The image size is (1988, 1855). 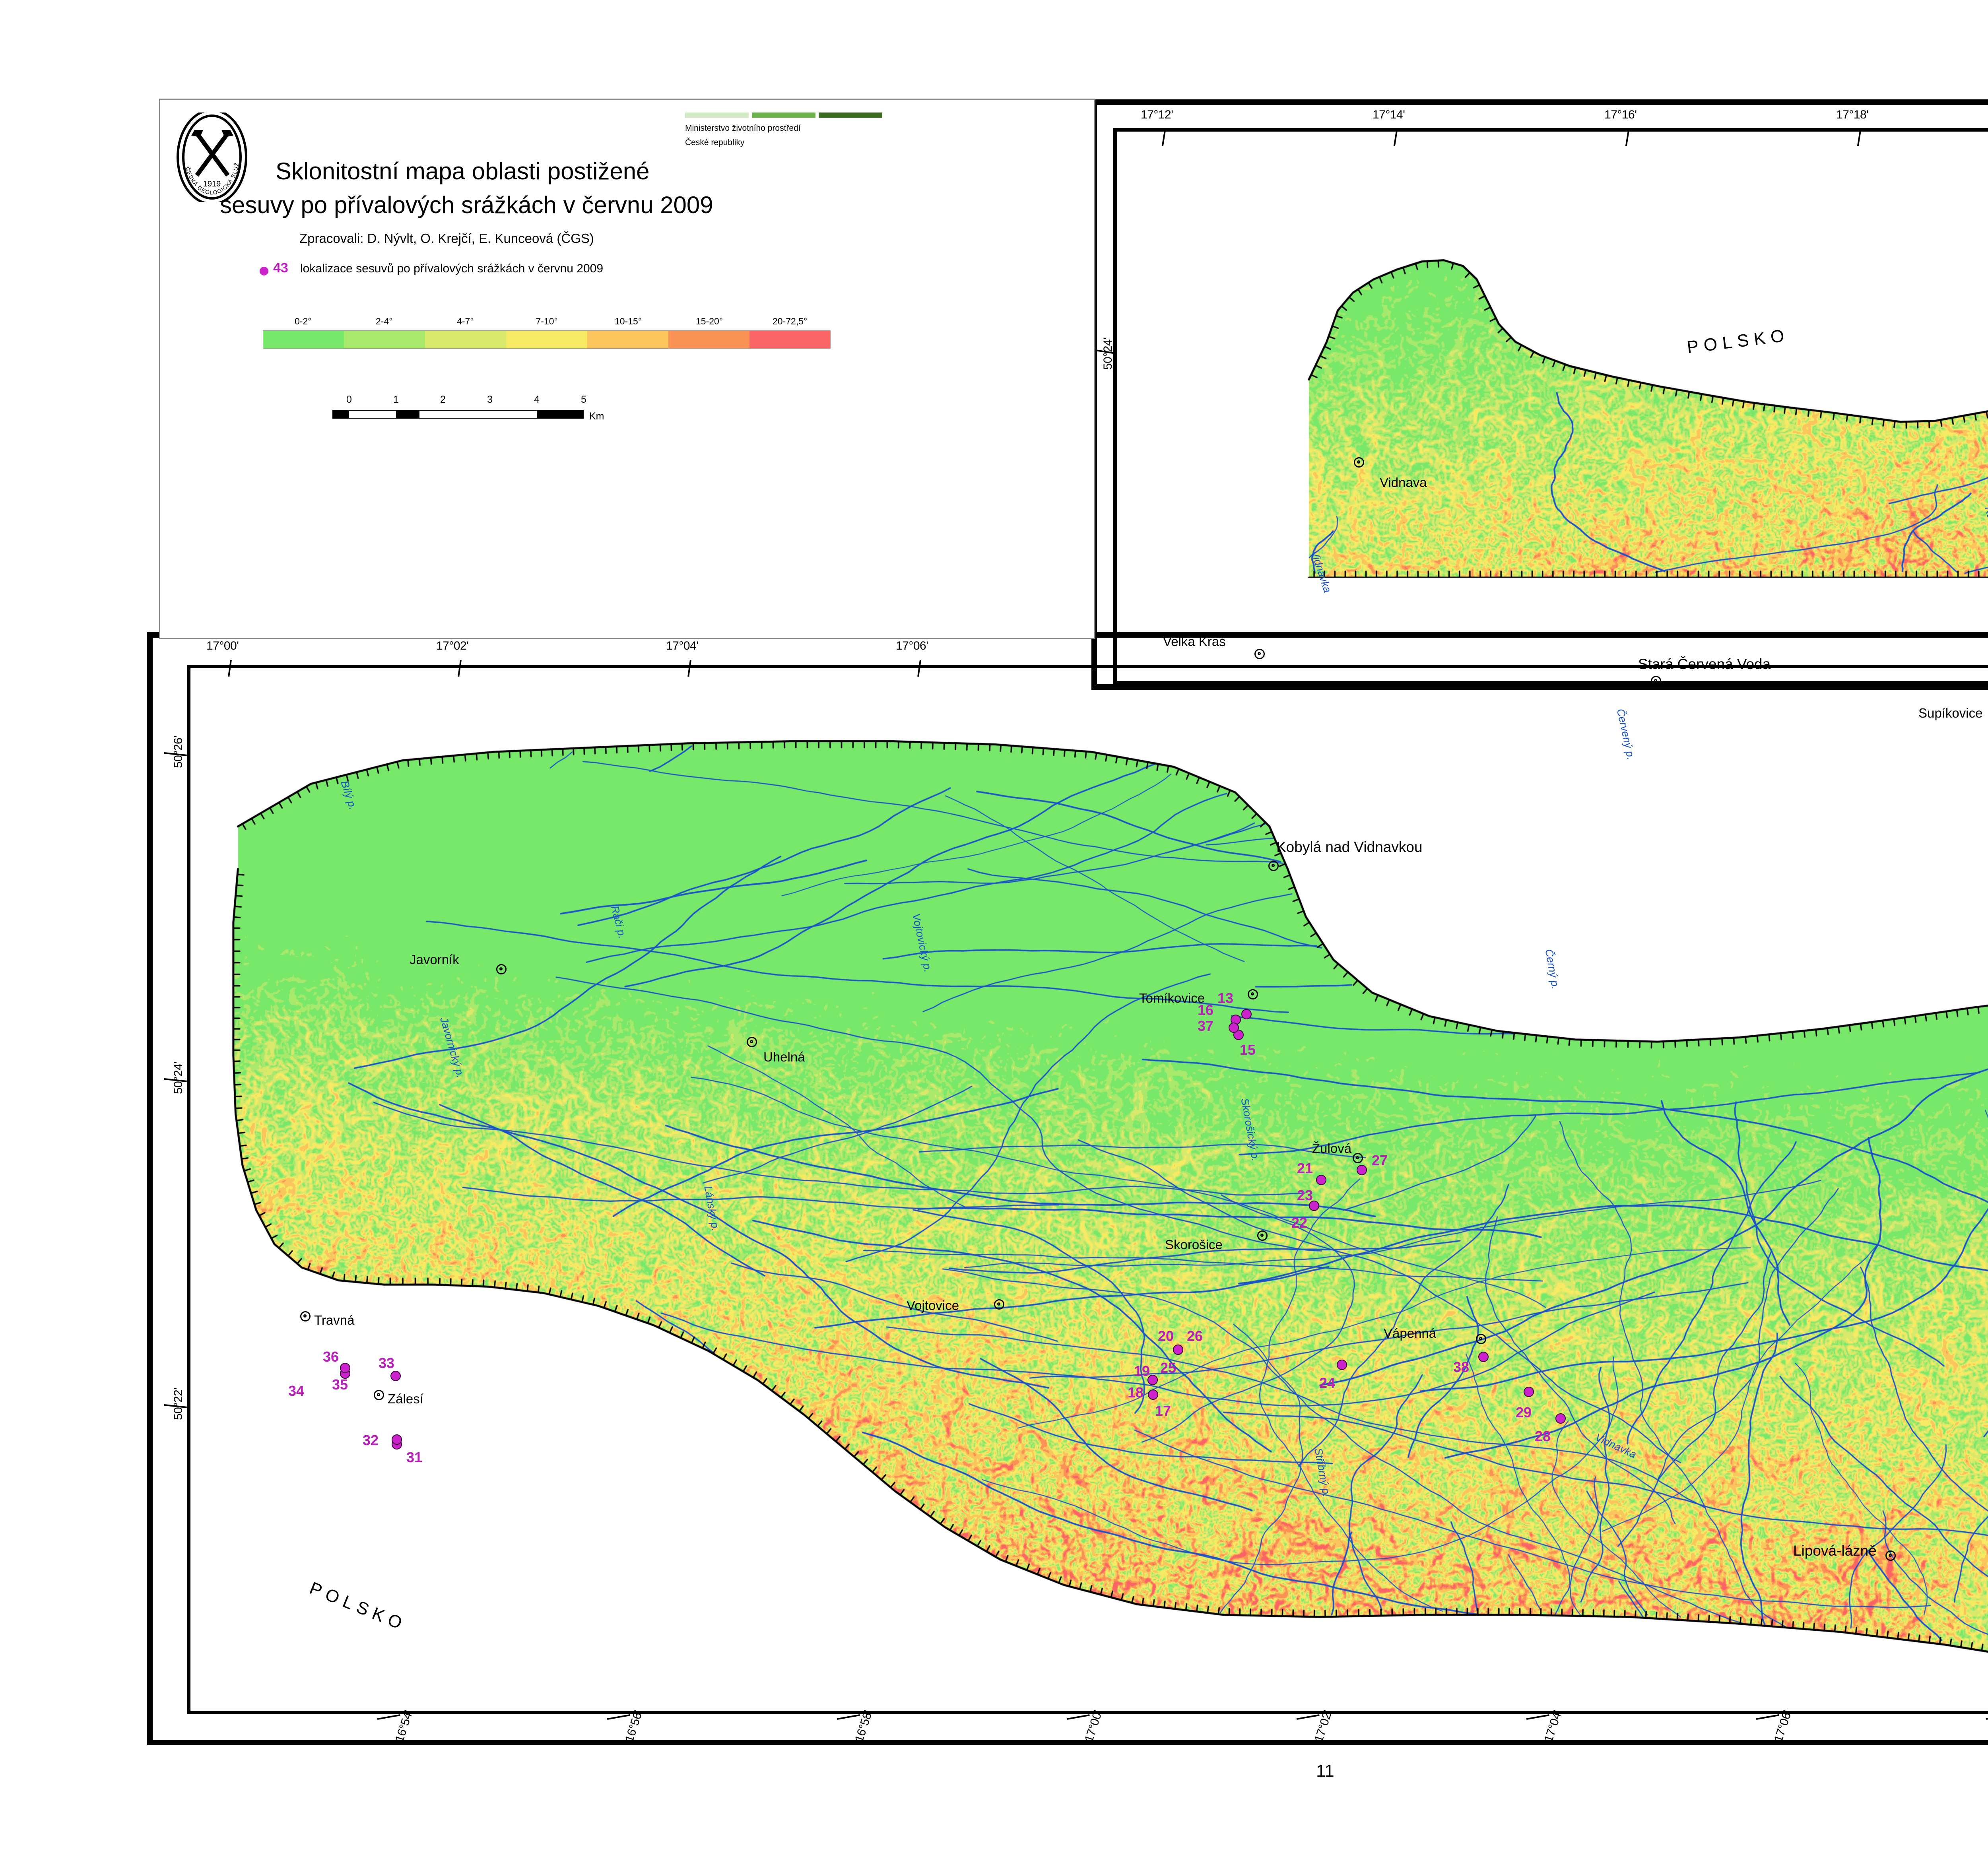 What do you see at coordinates (1620, 114) in the screenshot?
I see `lon-tick-top-2: 17°16'` at bounding box center [1620, 114].